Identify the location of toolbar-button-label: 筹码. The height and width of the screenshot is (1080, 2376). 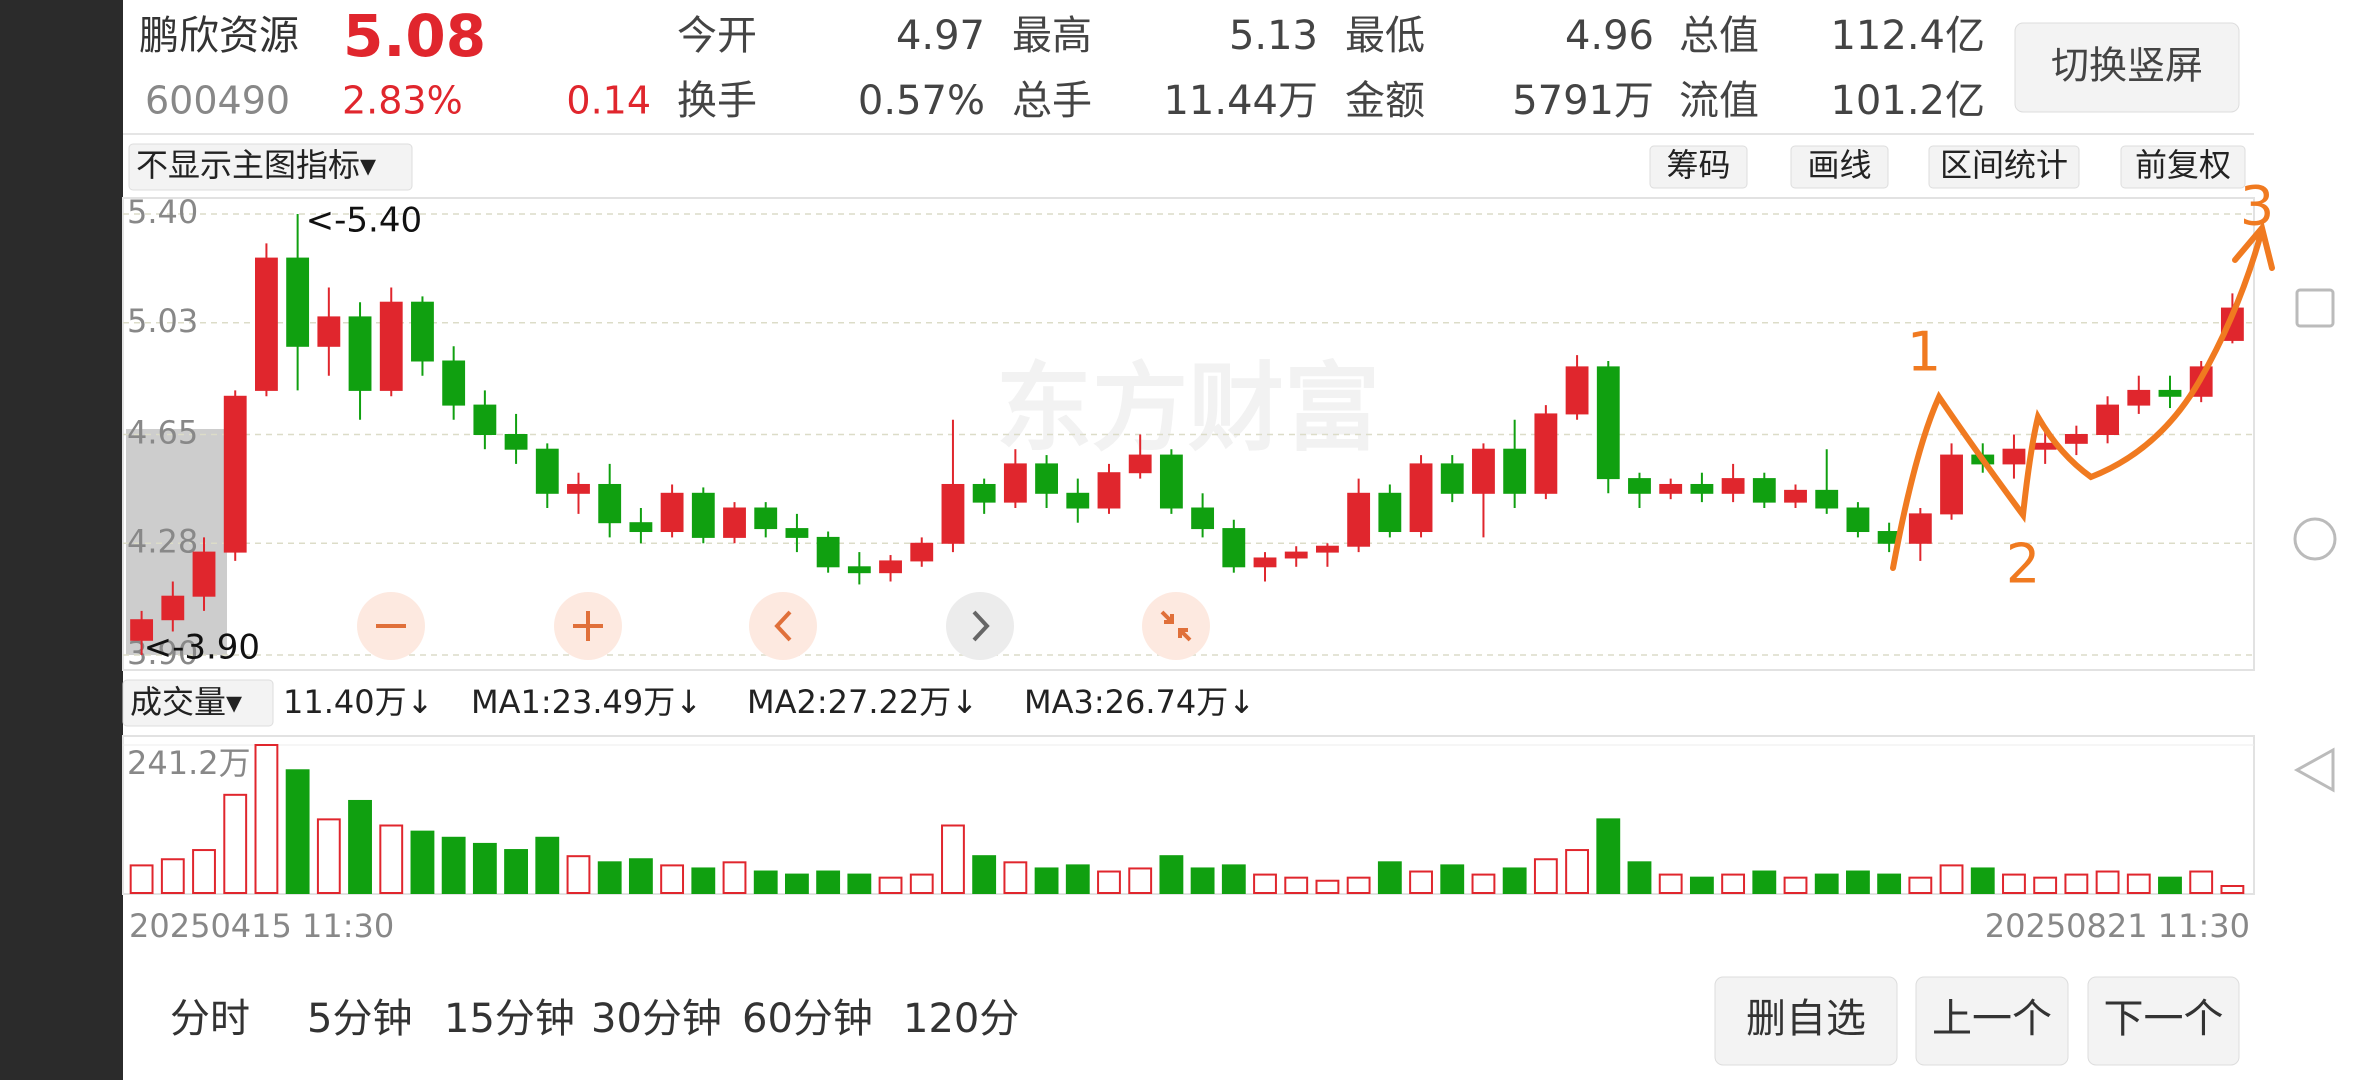
(1698, 165).